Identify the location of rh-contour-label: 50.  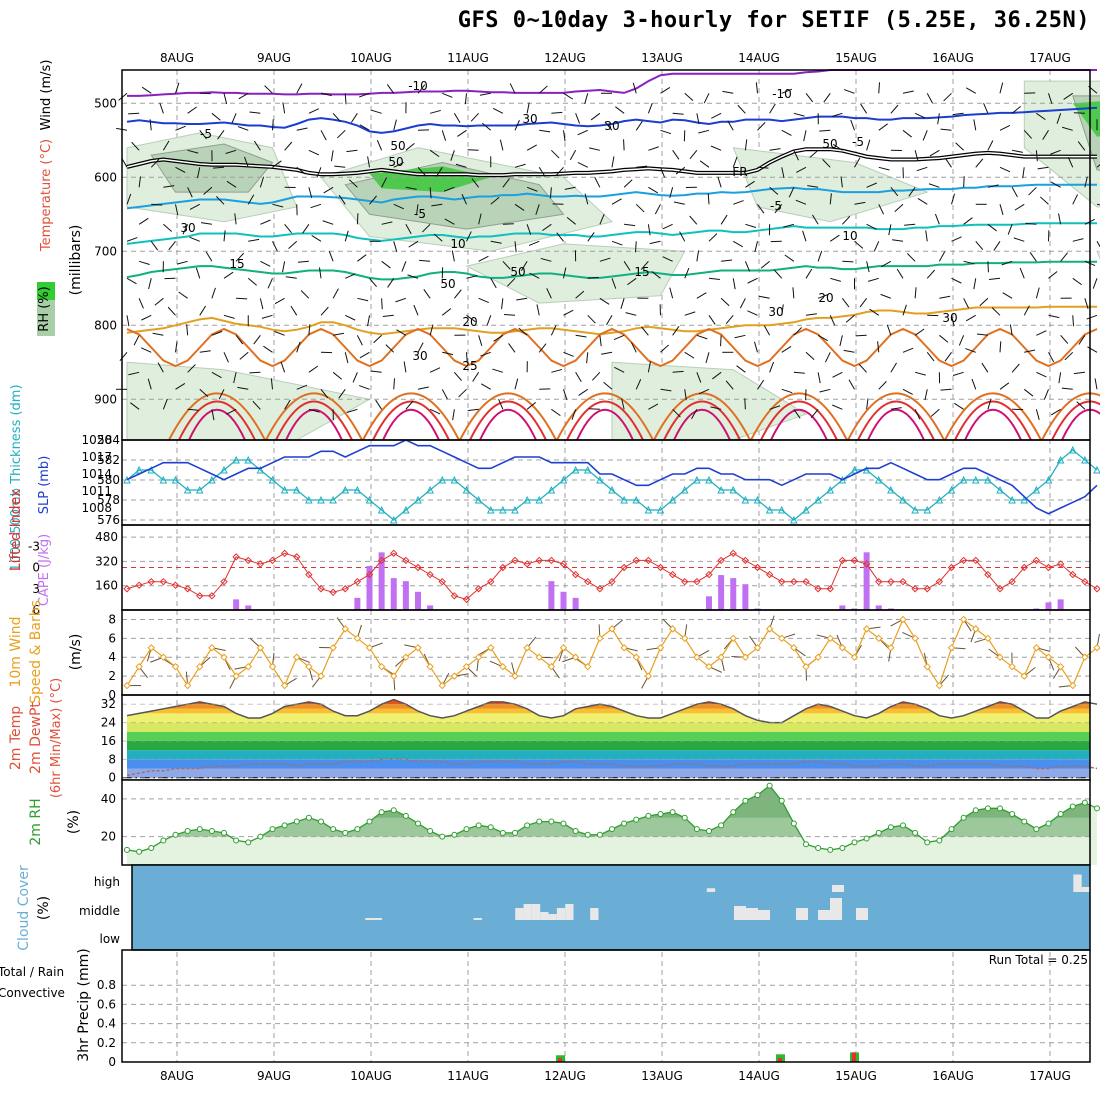
(829, 144).